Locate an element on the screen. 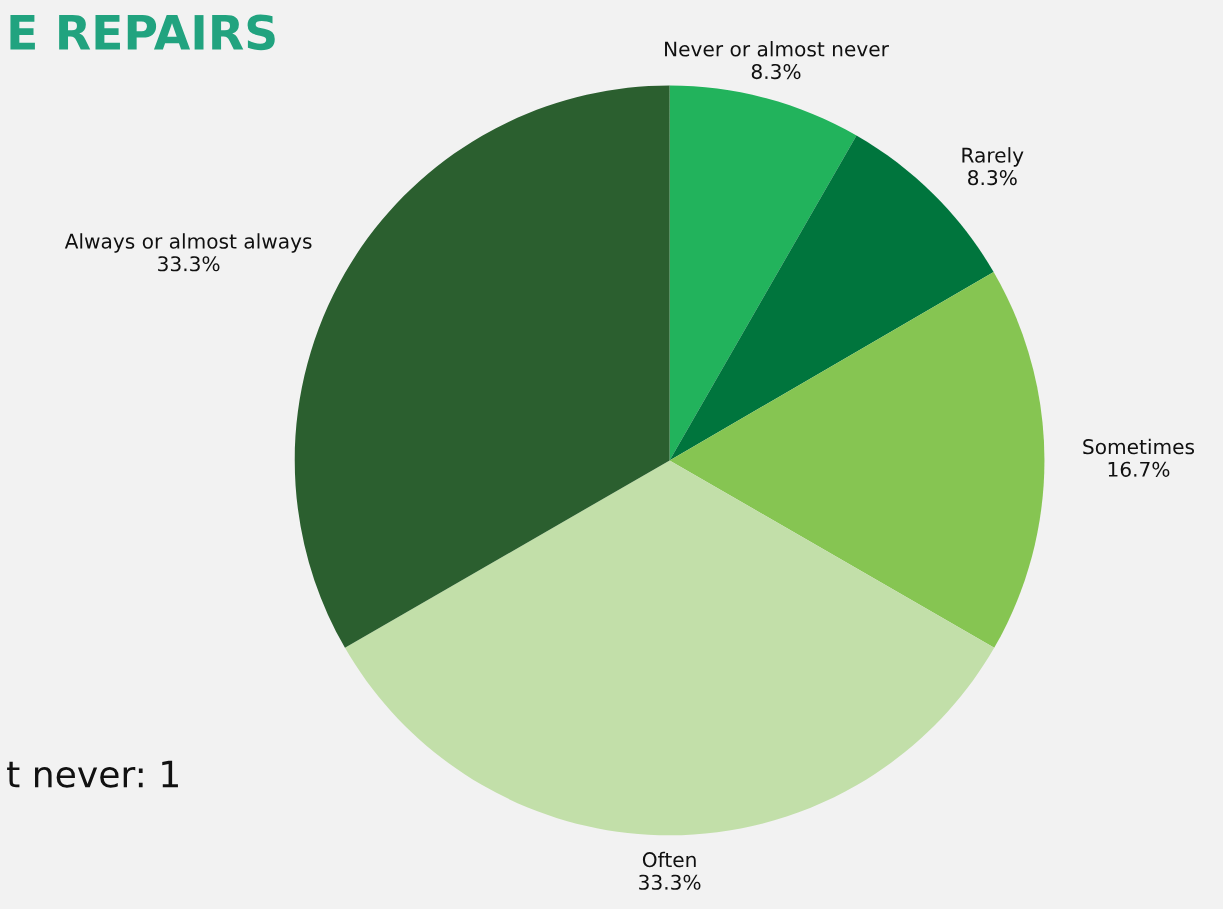  data-label: 16.7% is located at coordinates (1139, 469).